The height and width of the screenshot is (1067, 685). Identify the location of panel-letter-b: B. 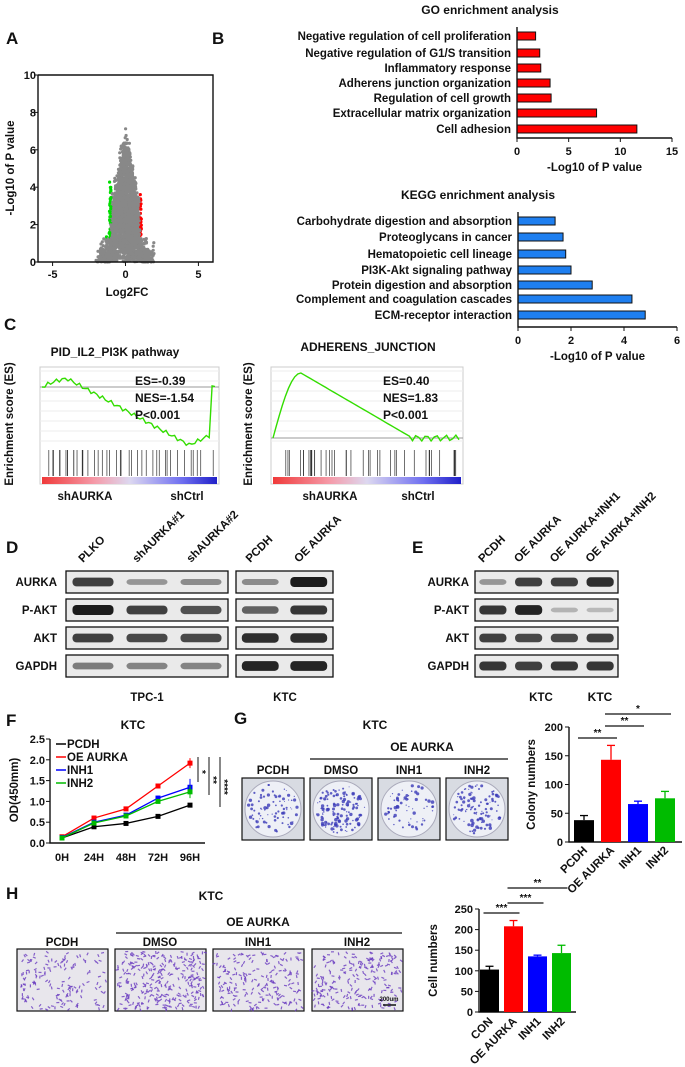
(218, 38).